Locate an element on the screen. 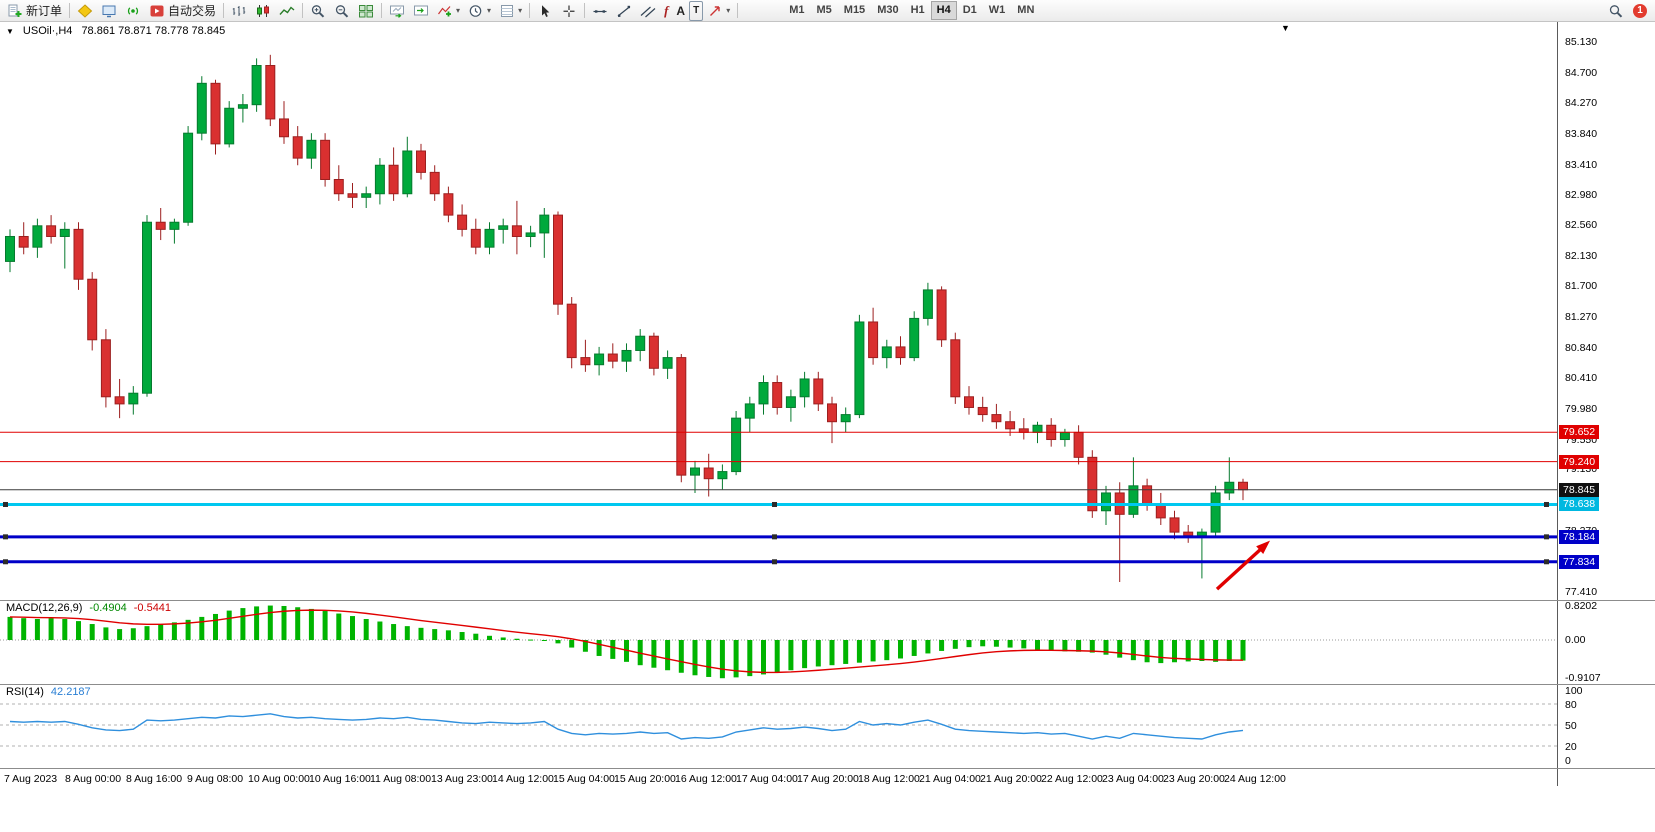 Image resolution: width=1655 pixels, height=832 pixels. crosshair-icon is located at coordinates (569, 11).